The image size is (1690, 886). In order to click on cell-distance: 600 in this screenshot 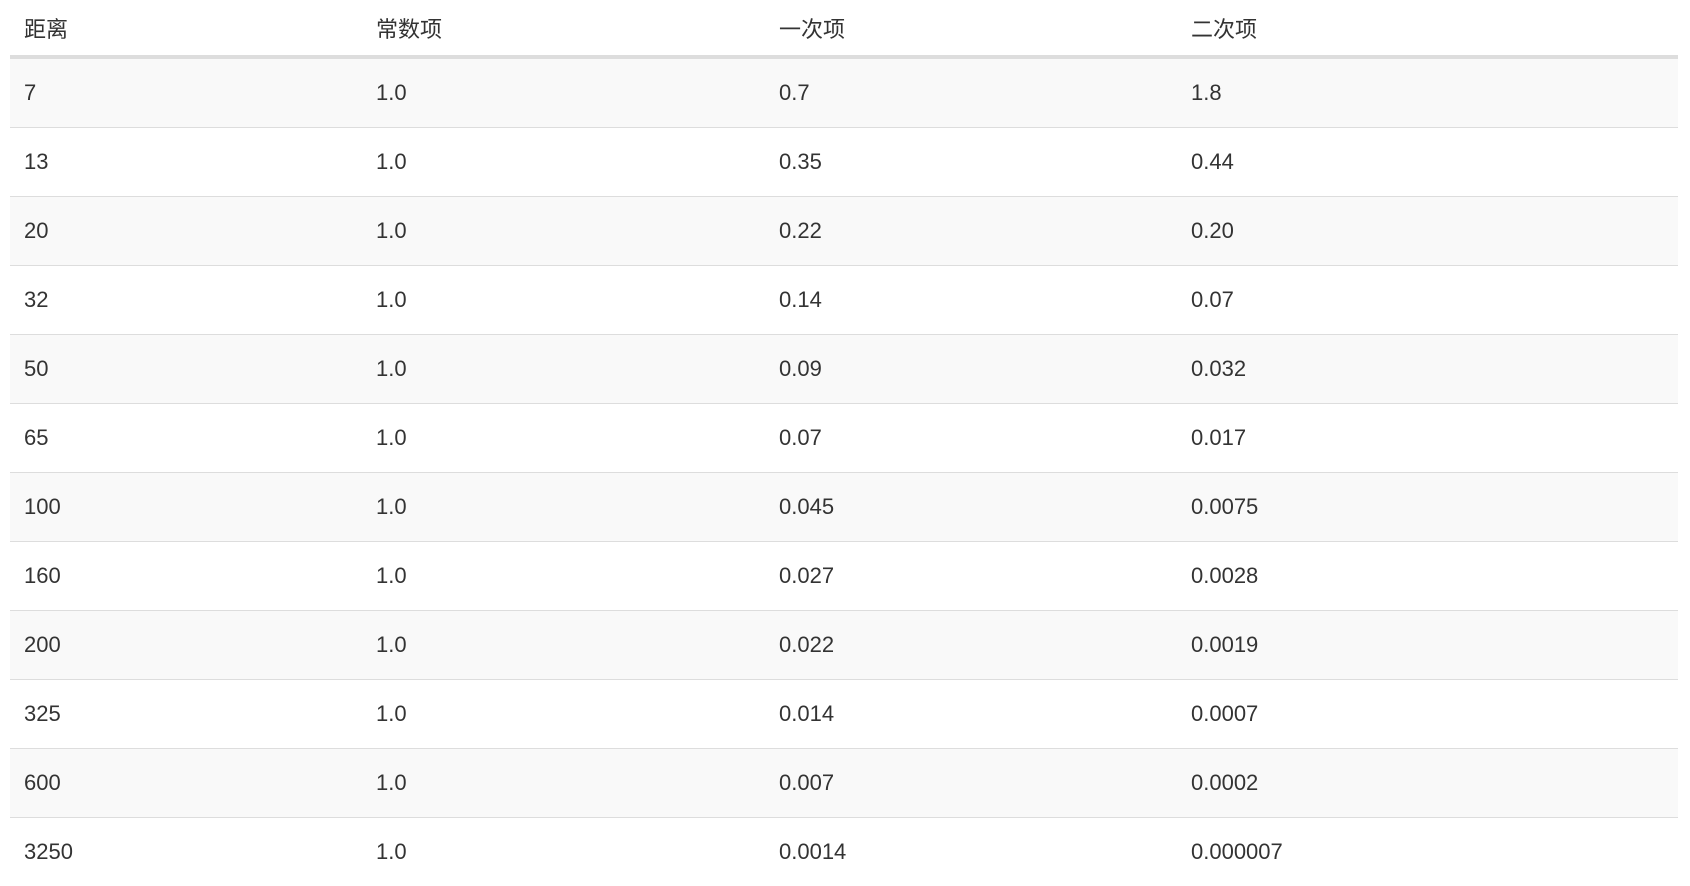, I will do `click(186, 783)`.